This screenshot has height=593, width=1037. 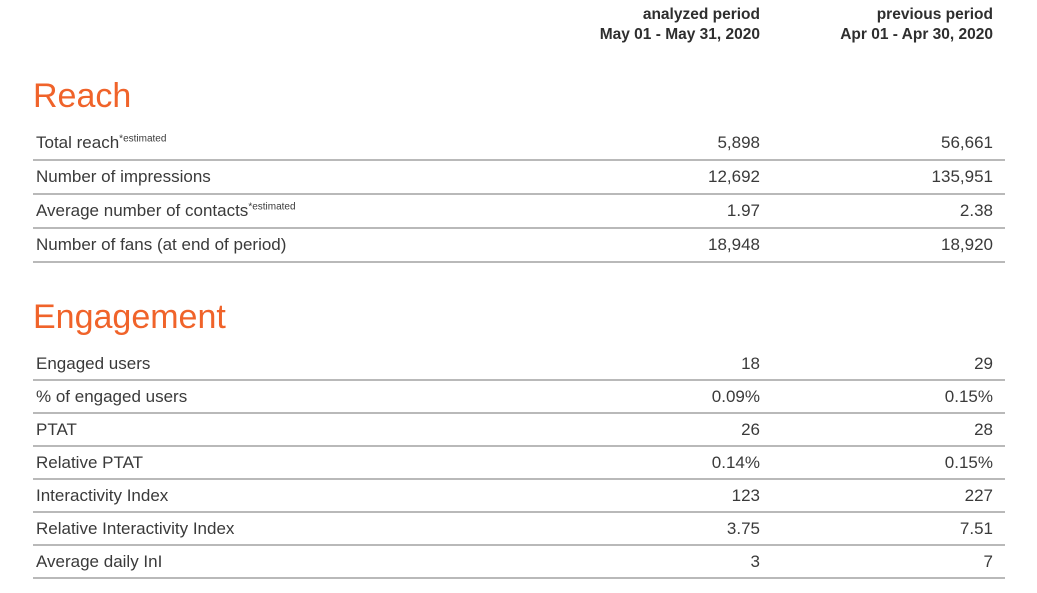 I want to click on metric-value-analyzed: 5,898, so click(x=738, y=142).